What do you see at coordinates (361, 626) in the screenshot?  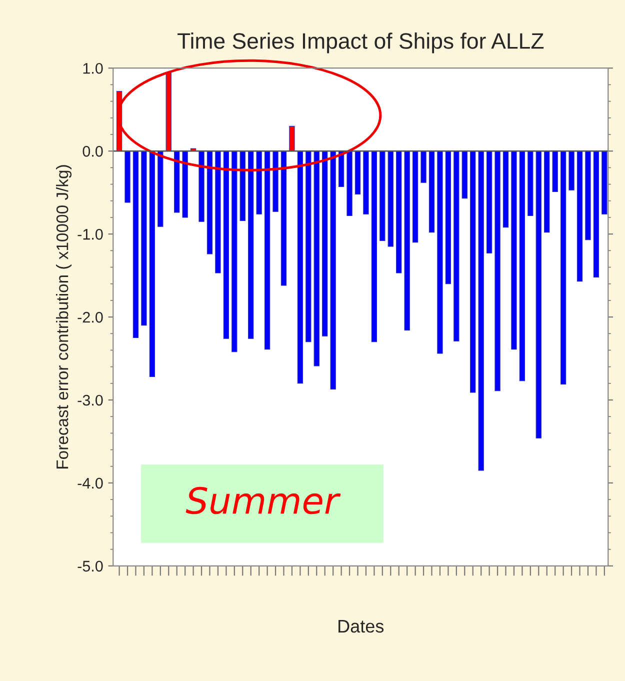 I see `x-axis-title: Dates` at bounding box center [361, 626].